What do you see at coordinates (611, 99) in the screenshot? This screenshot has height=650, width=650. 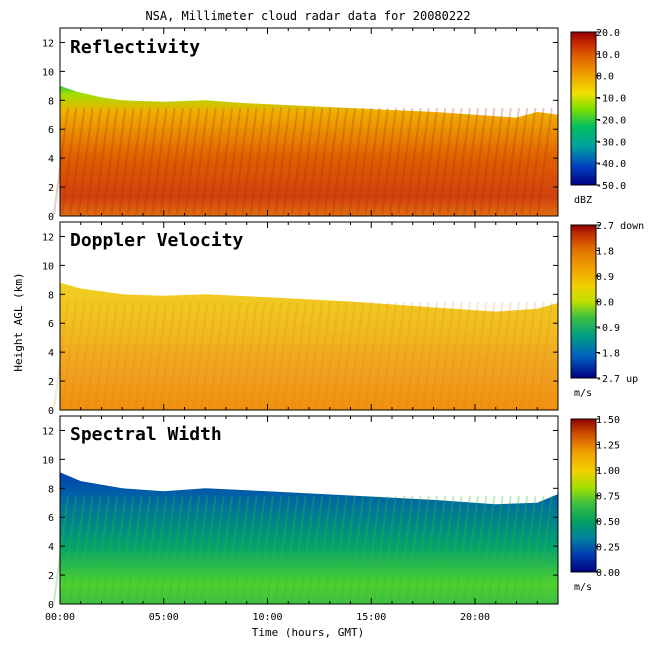 I see `colorbar-tick-label: -10.0` at bounding box center [611, 99].